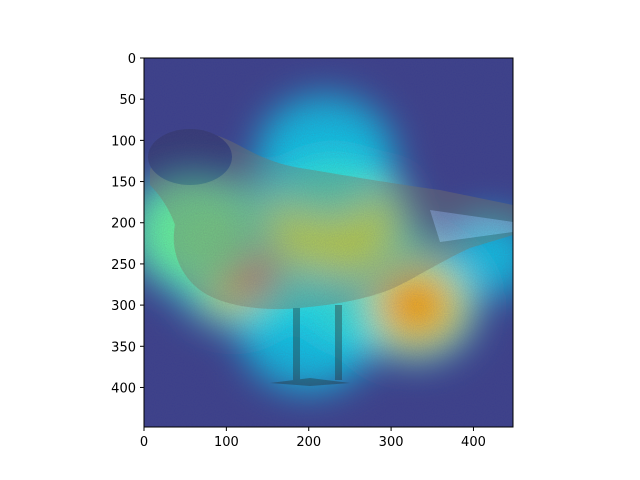 This screenshot has width=640, height=480. I want to click on y-tick-label: 0, so click(132, 59).